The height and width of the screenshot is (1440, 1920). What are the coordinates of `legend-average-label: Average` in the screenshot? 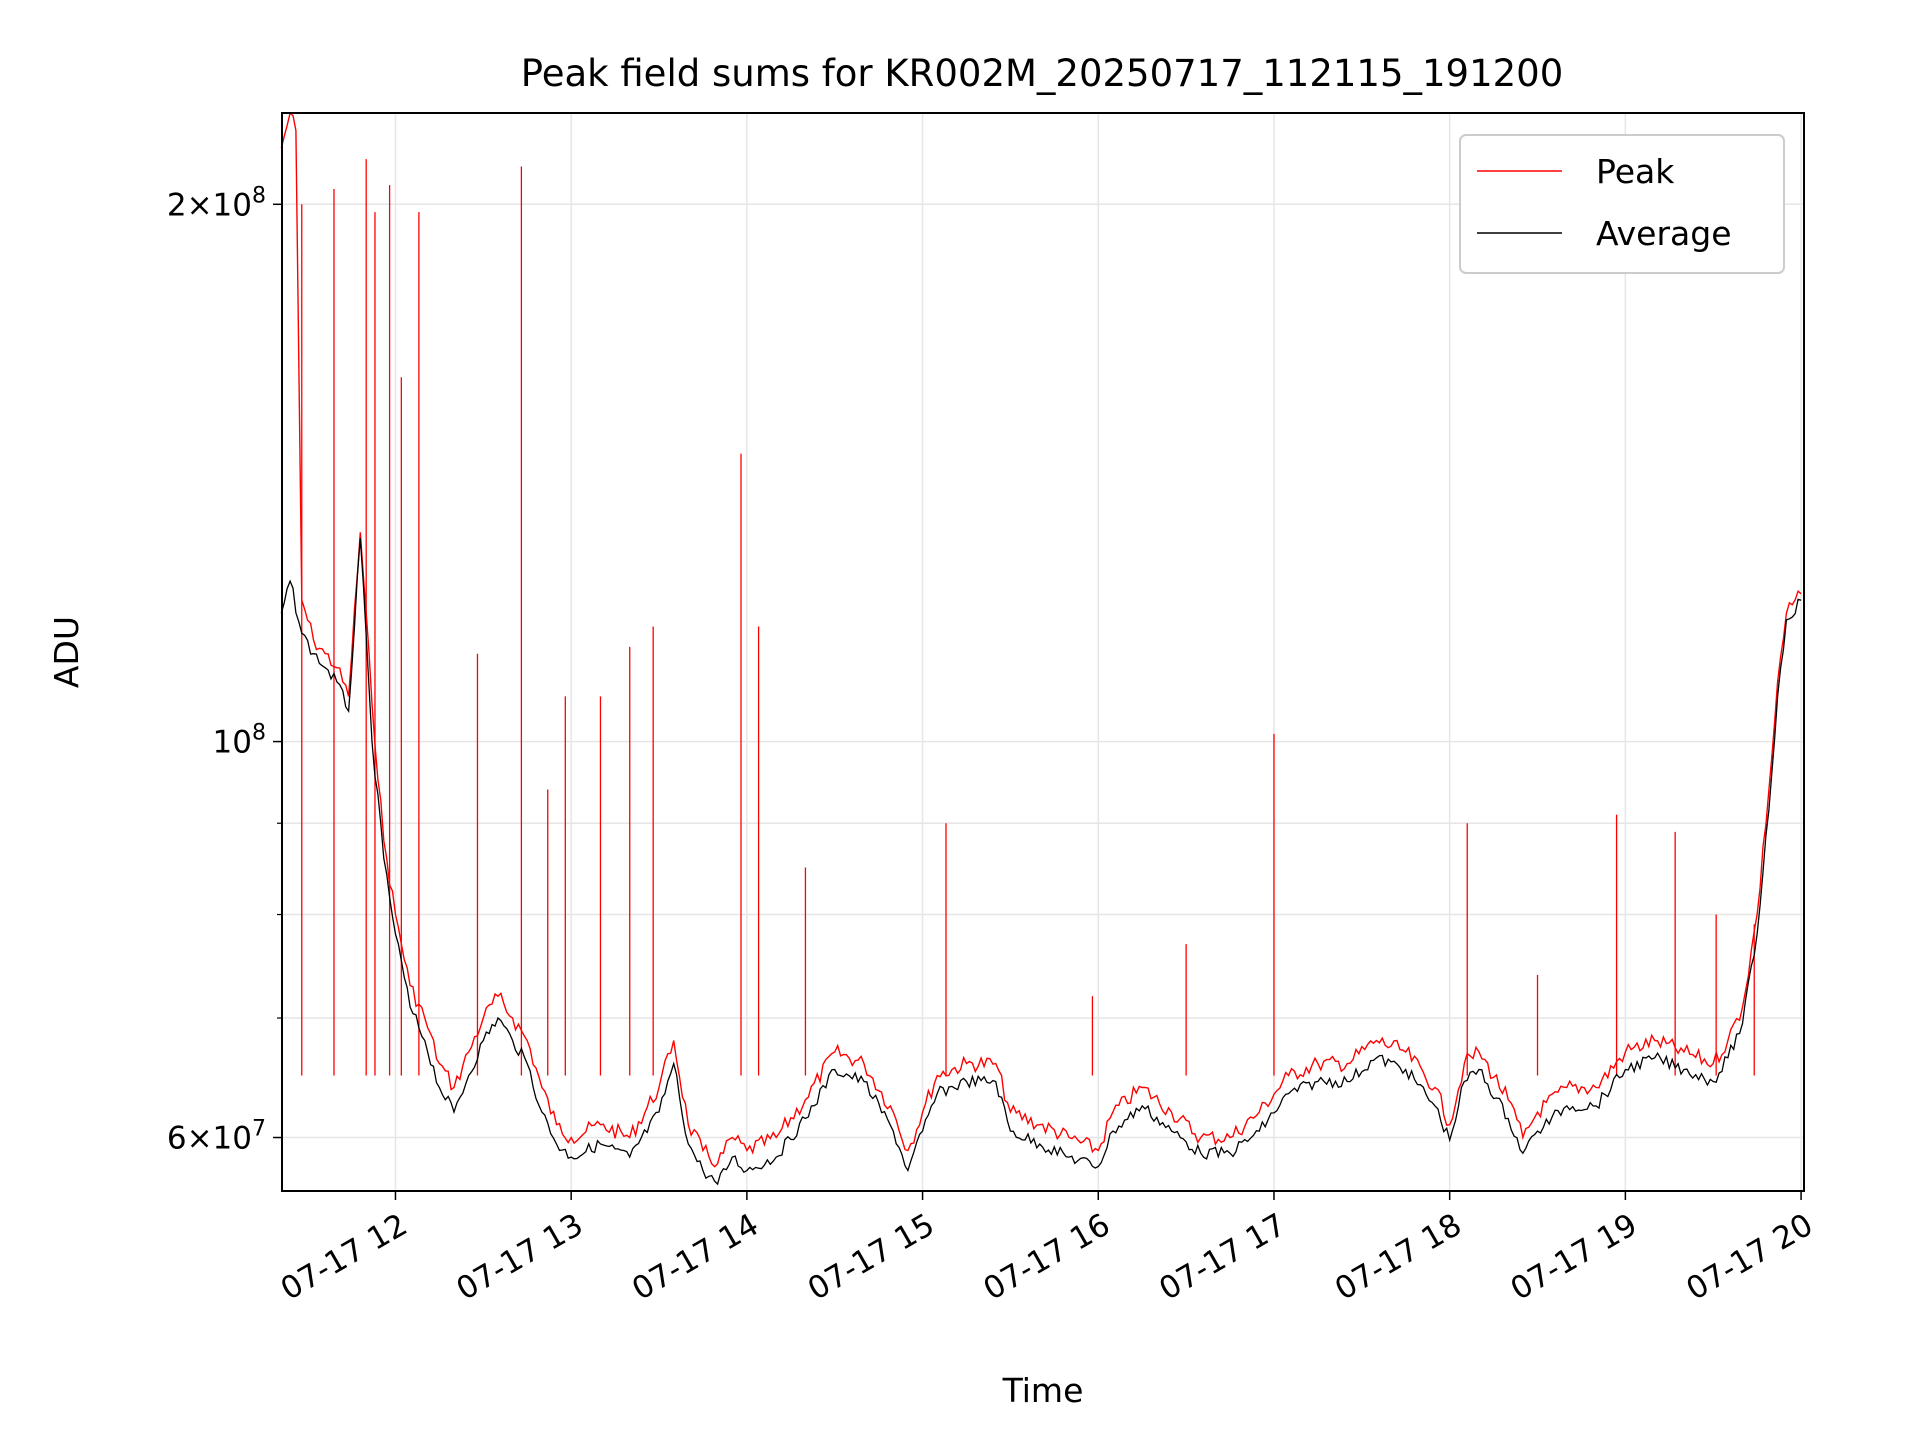 It's located at (1664, 233).